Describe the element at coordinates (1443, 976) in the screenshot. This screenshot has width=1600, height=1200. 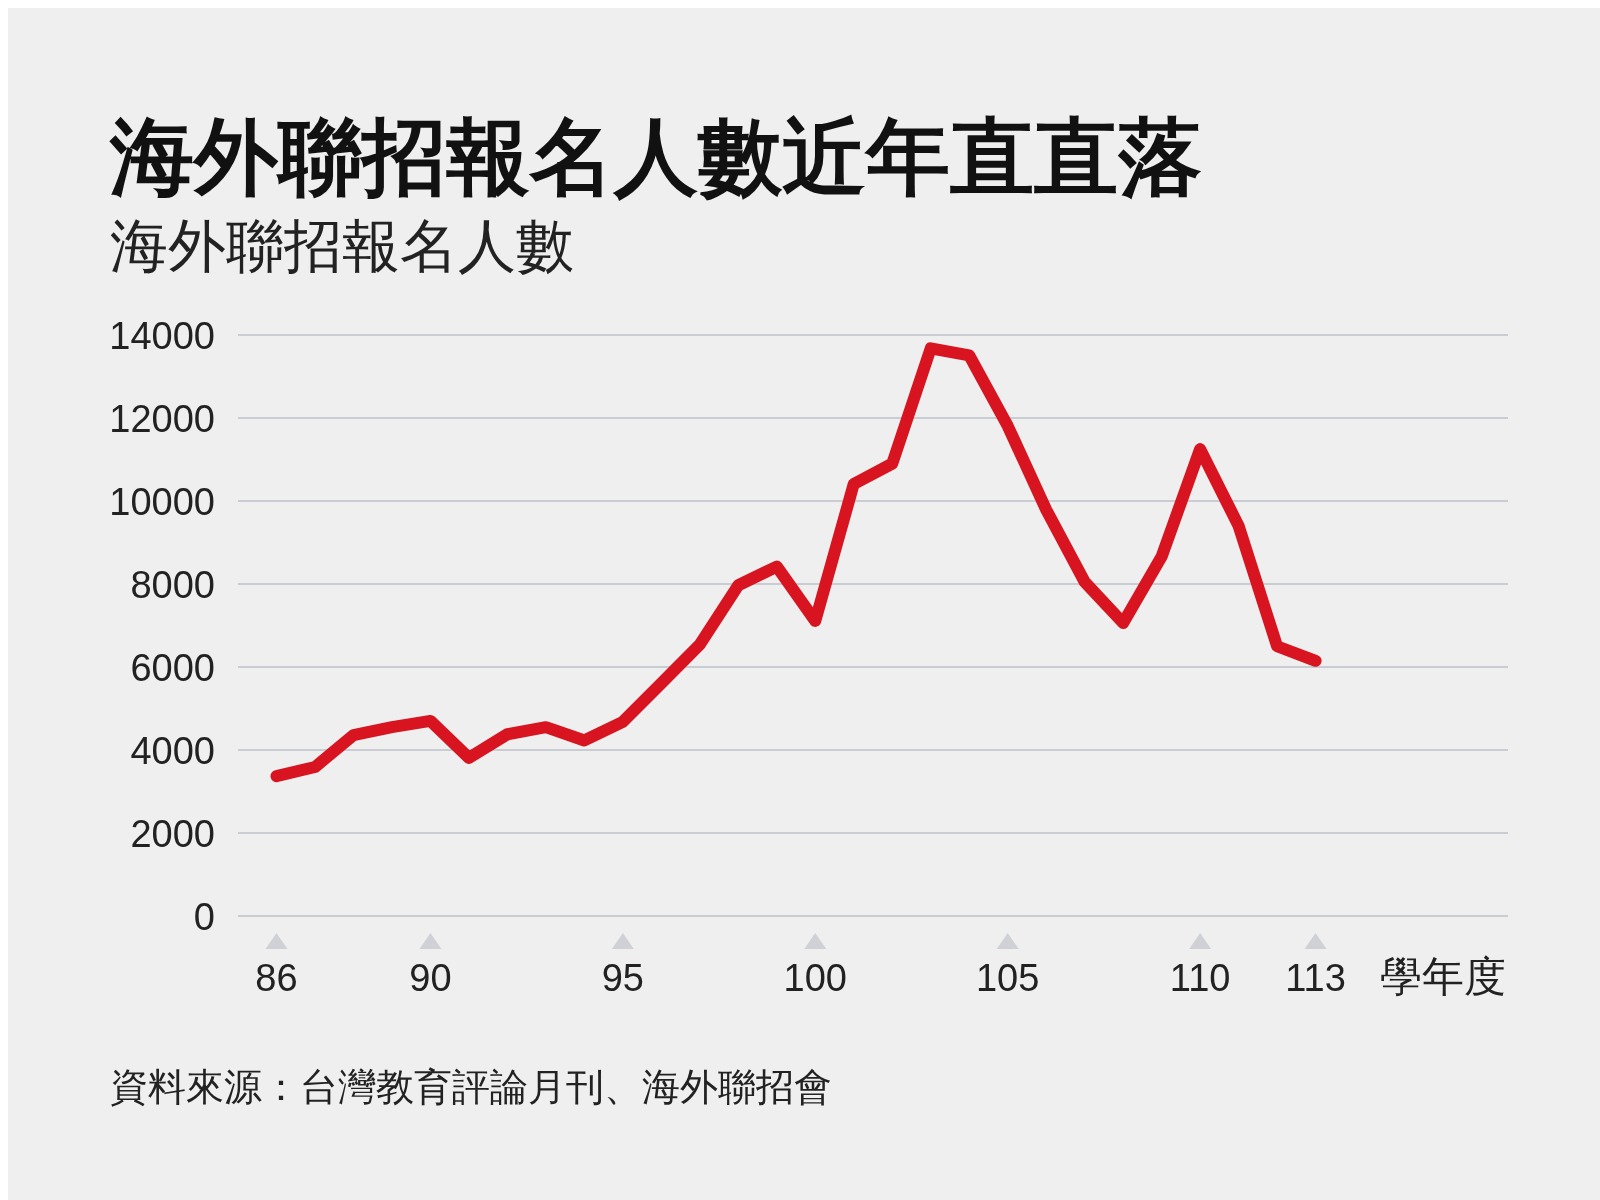
I see `x-axis-title: 學年度` at that location.